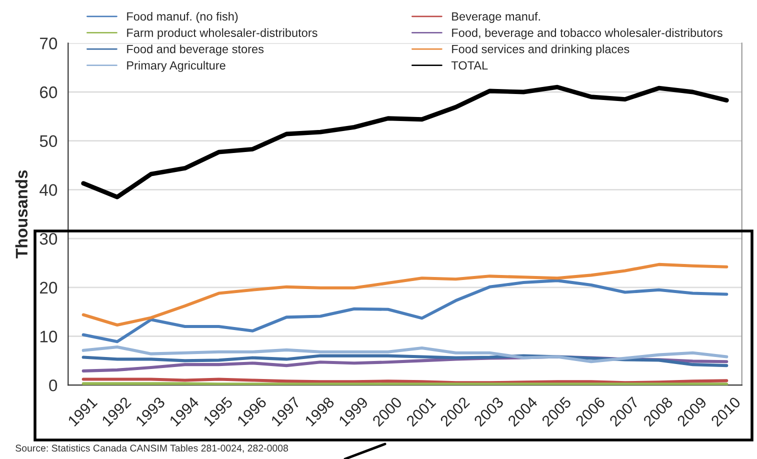 The width and height of the screenshot is (757, 459). I want to click on legend-label: Beverage manuf., so click(496, 17).